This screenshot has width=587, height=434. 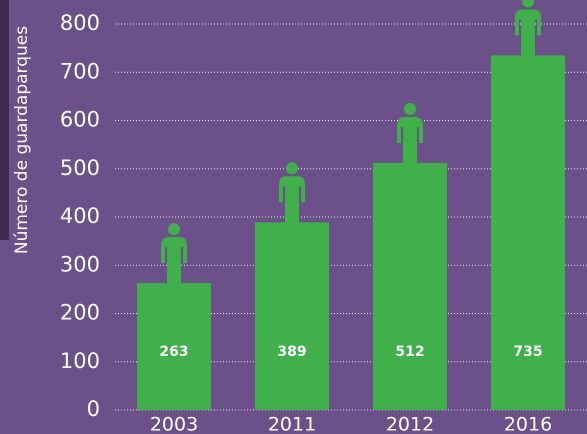 I want to click on y-axis-label: Número de guardaparques, so click(x=22, y=140).